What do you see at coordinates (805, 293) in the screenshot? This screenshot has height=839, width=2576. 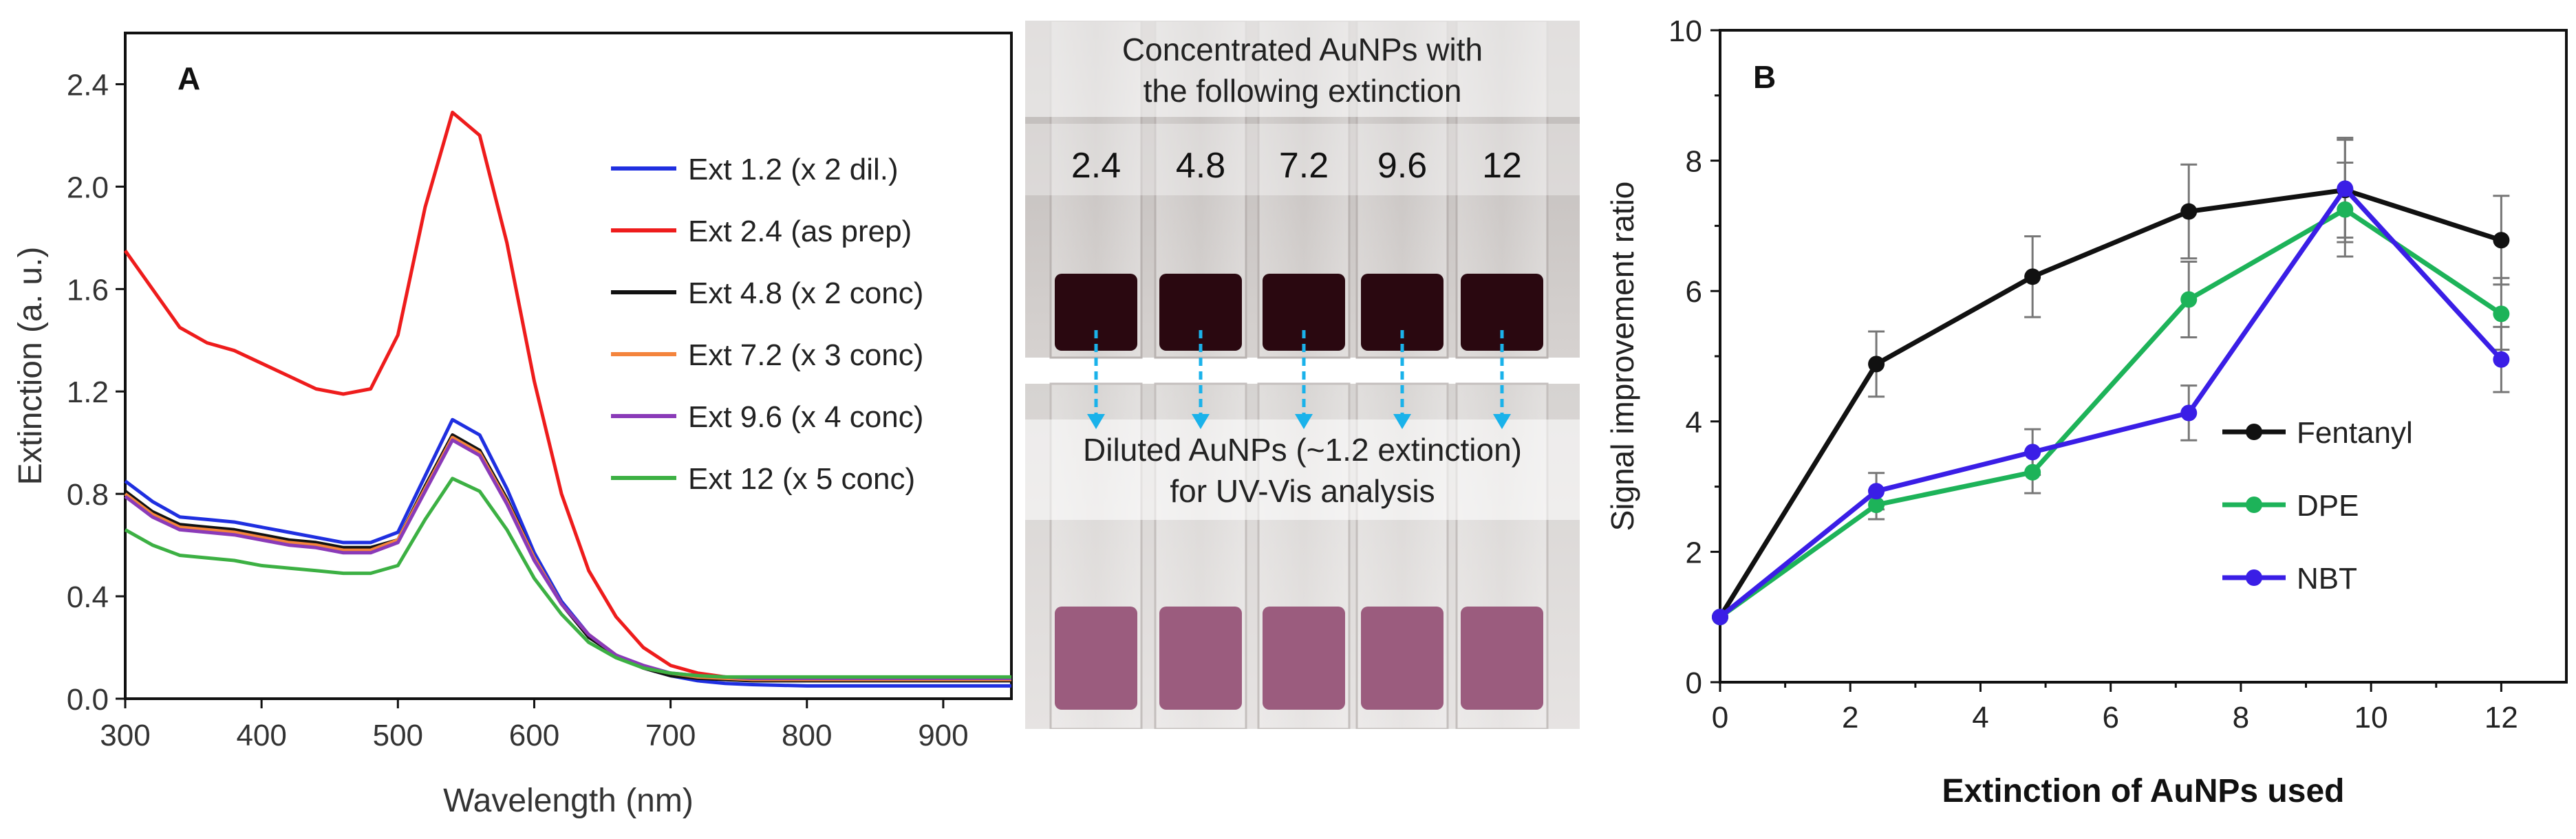 I see `legend-label-a: Ext 4.8 (x 2 conc)` at bounding box center [805, 293].